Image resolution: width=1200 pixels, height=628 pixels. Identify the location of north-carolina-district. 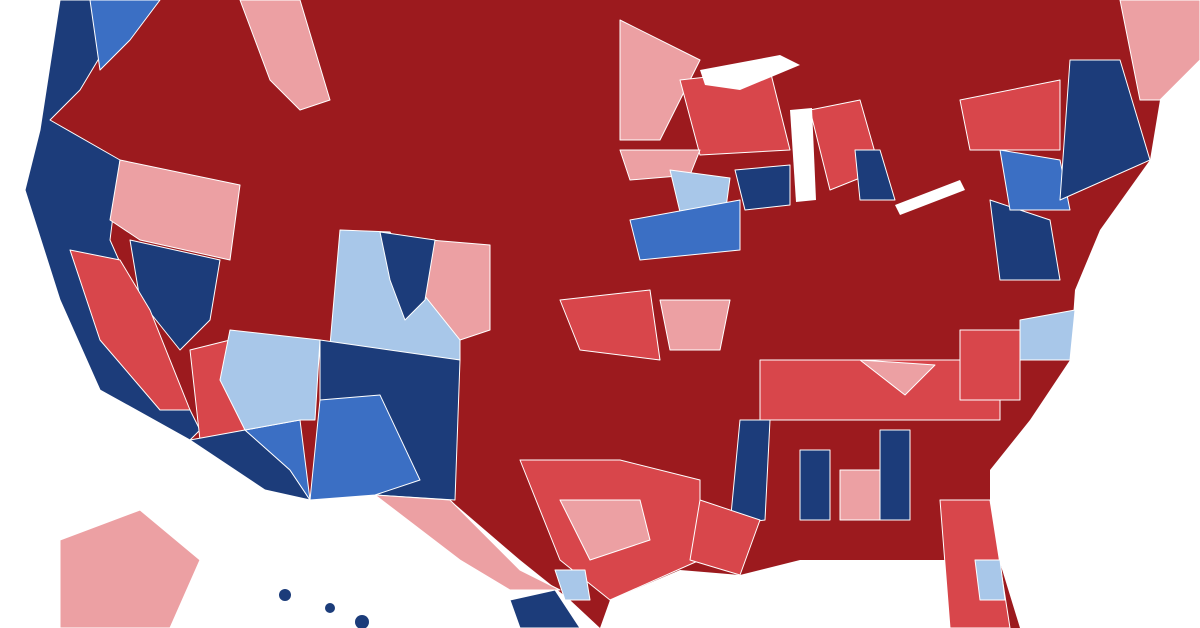
(990, 365).